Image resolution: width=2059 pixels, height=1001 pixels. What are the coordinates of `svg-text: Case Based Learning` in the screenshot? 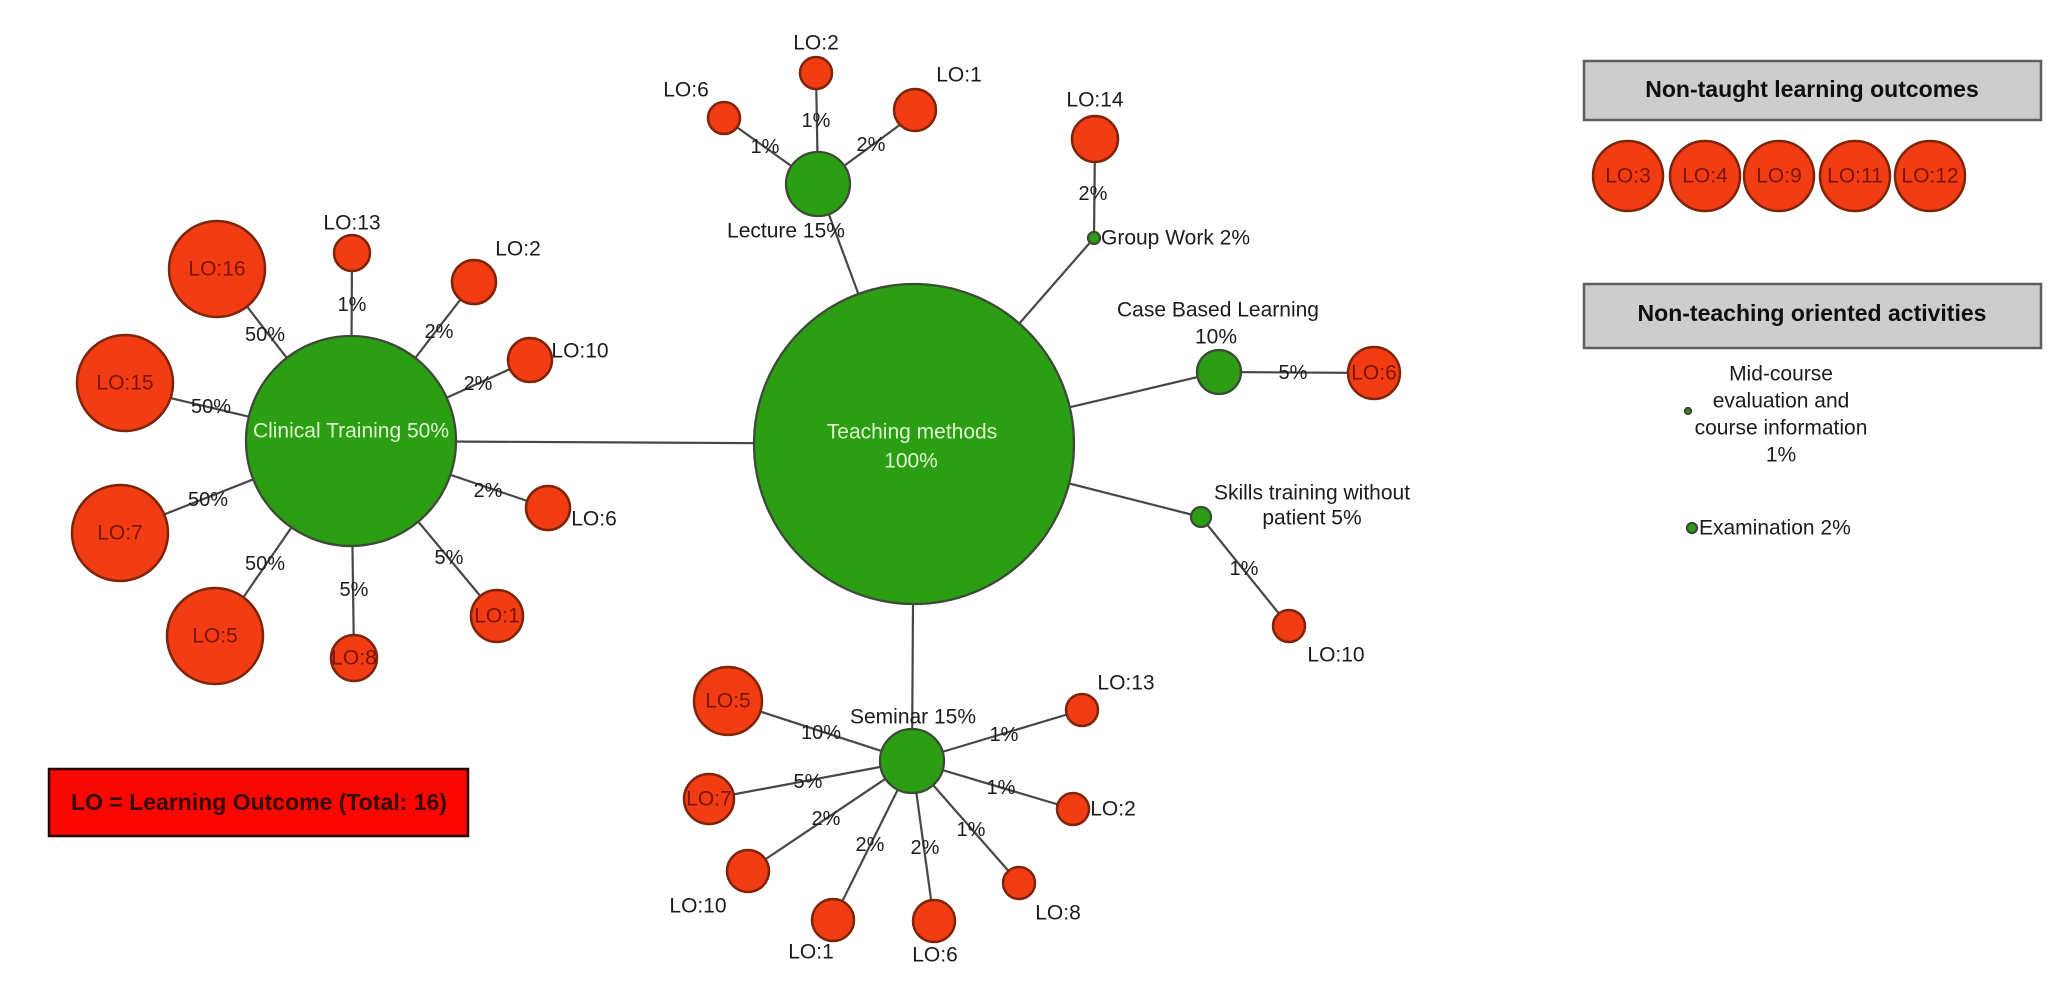 It's located at (1218, 310).